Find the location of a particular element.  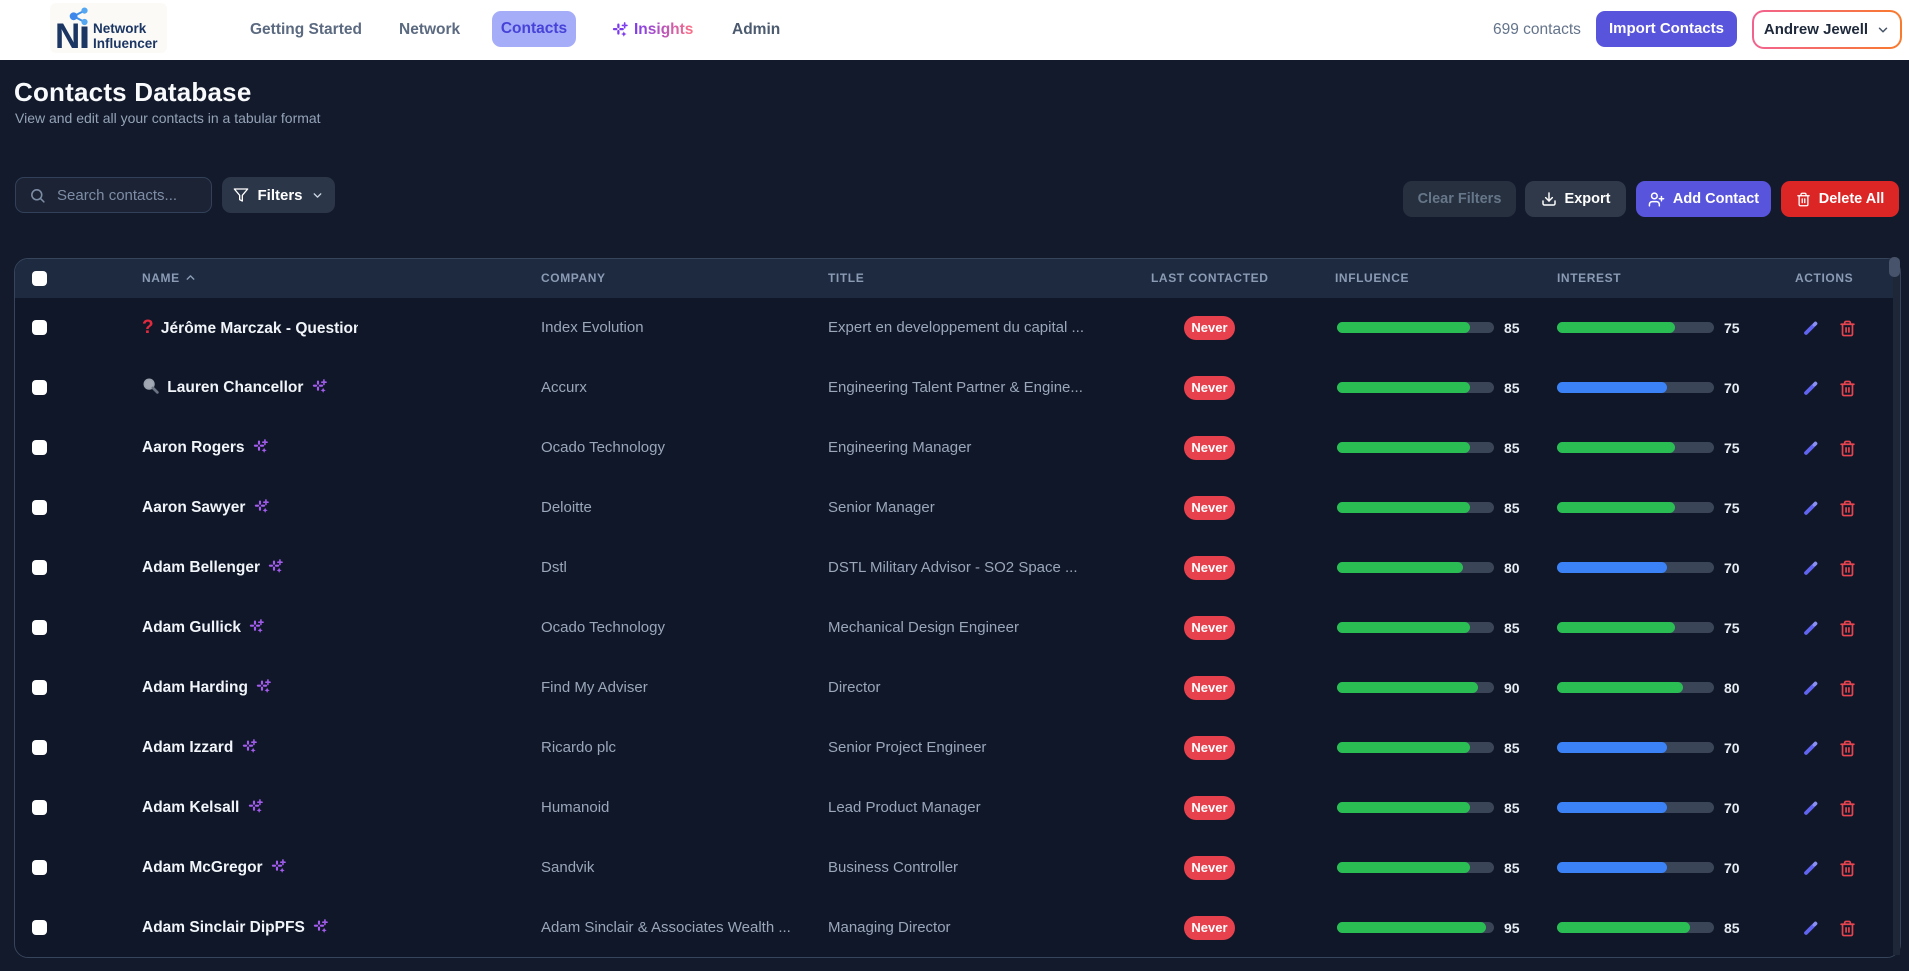

svg-text: Network is located at coordinates (120, 28).